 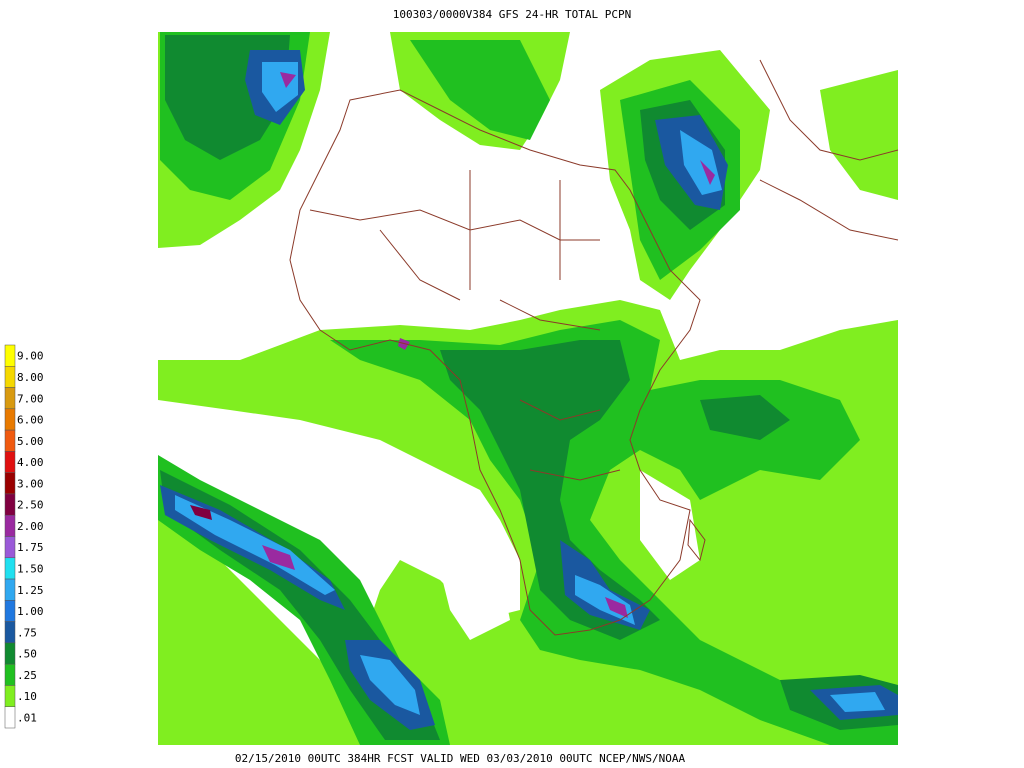 What do you see at coordinates (30, 377) in the screenshot?
I see `legend-label: 8.00` at bounding box center [30, 377].